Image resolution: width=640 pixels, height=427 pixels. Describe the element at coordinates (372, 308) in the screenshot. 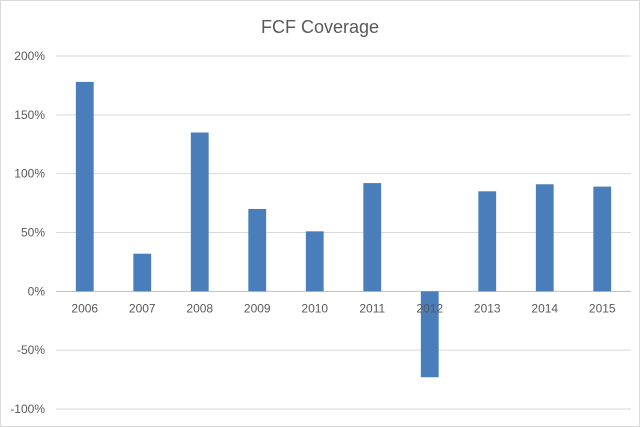

I see `x-tick-label-2011: 2011` at that location.